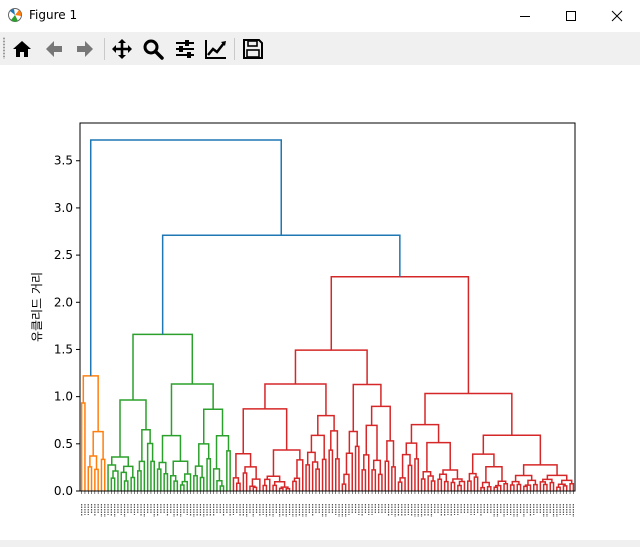  What do you see at coordinates (63, 302) in the screenshot?
I see `y-tick-label: 2.0` at bounding box center [63, 302].